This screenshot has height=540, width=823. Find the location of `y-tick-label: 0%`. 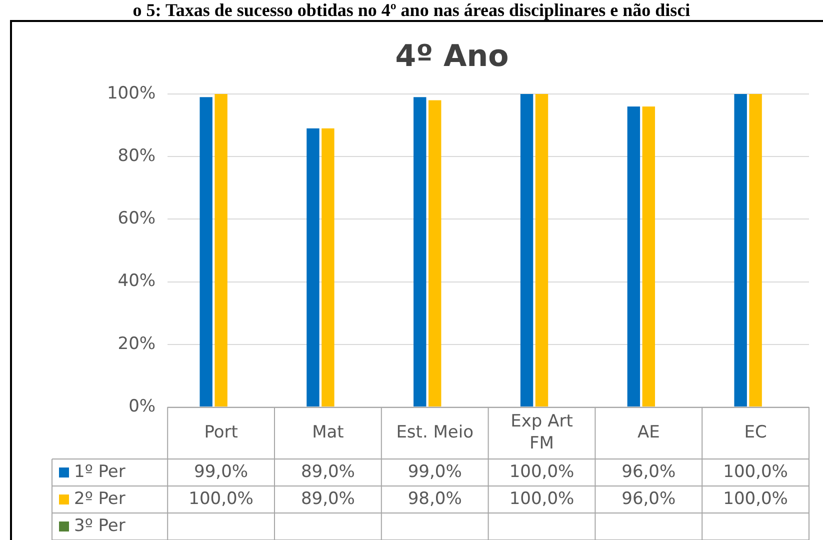

y-tick-label: 0% is located at coordinates (142, 406).